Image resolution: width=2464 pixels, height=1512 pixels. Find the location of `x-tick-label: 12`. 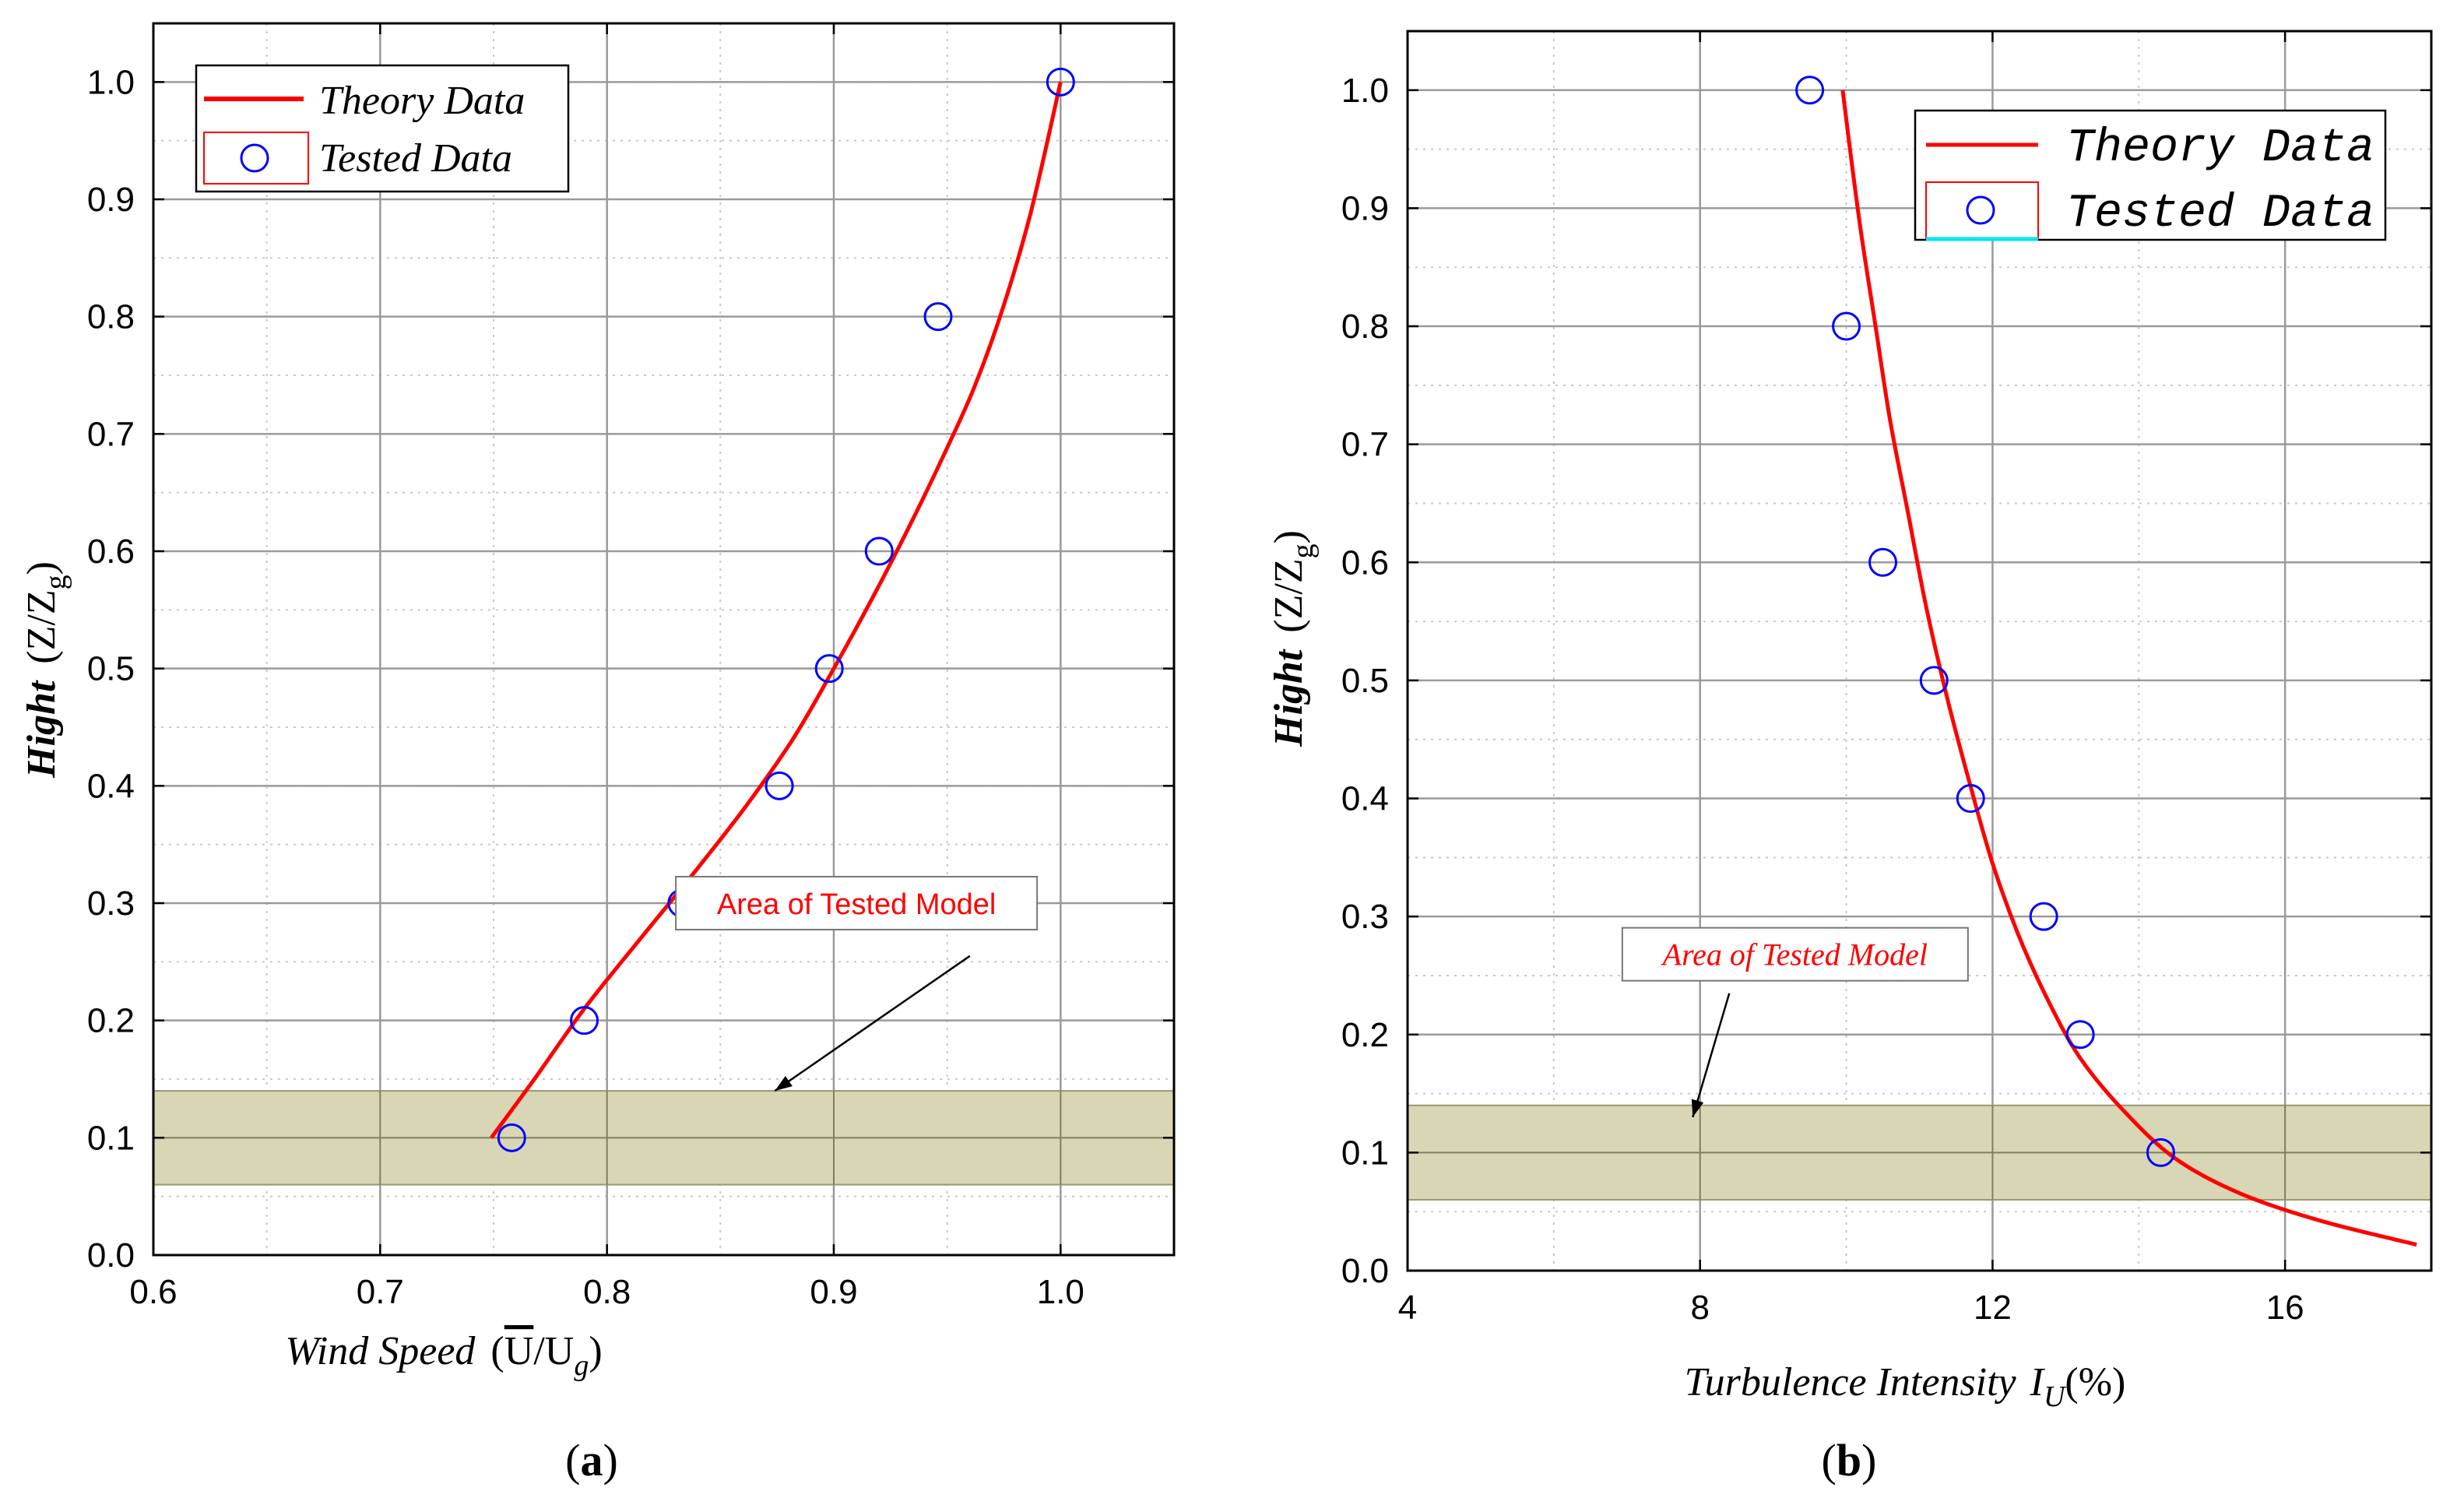

x-tick-label: 12 is located at coordinates (1993, 1308).